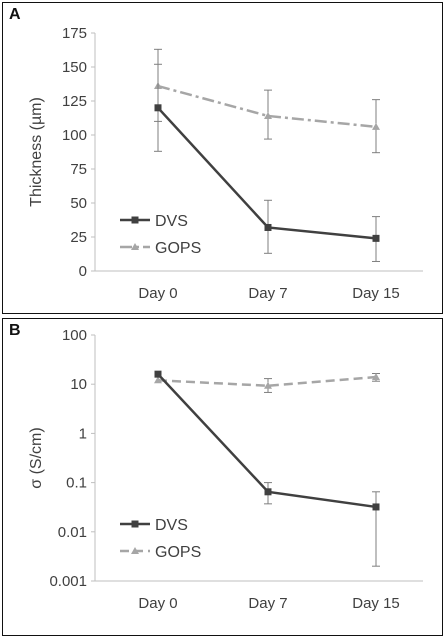 This screenshot has width=447, height=640. What do you see at coordinates (74, 33) in the screenshot?
I see `y-tick-label: 175` at bounding box center [74, 33].